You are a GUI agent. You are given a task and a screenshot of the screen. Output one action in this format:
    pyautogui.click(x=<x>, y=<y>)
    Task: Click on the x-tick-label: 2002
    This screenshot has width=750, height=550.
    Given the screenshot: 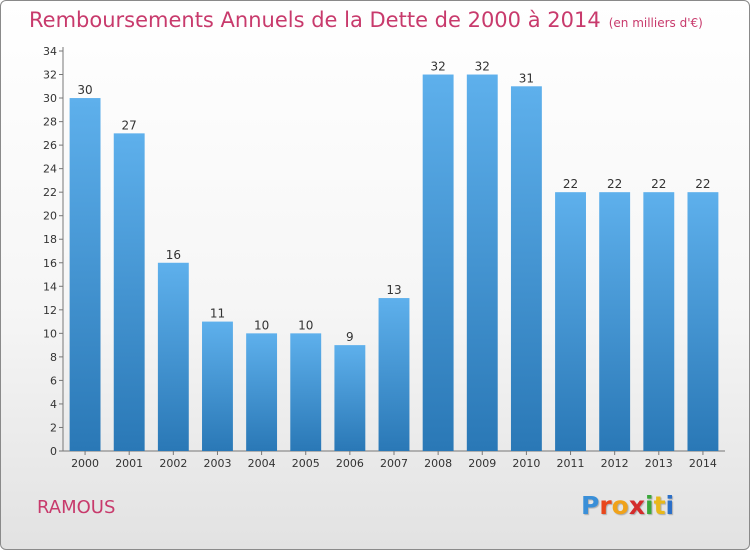 What is the action you would take?
    pyautogui.click(x=173, y=463)
    